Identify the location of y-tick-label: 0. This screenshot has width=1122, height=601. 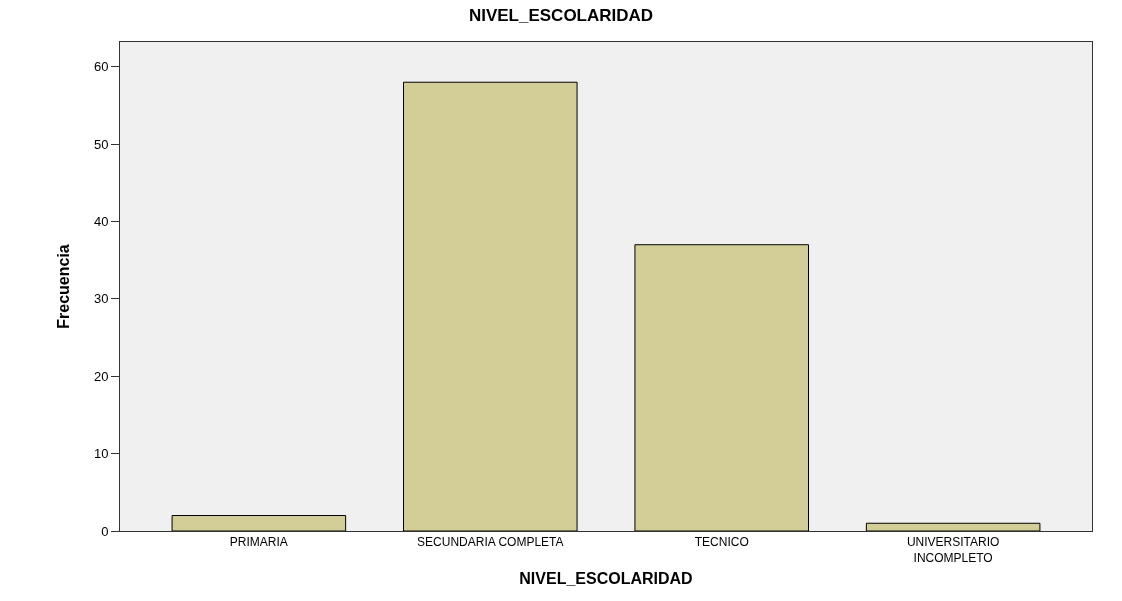
(105, 531).